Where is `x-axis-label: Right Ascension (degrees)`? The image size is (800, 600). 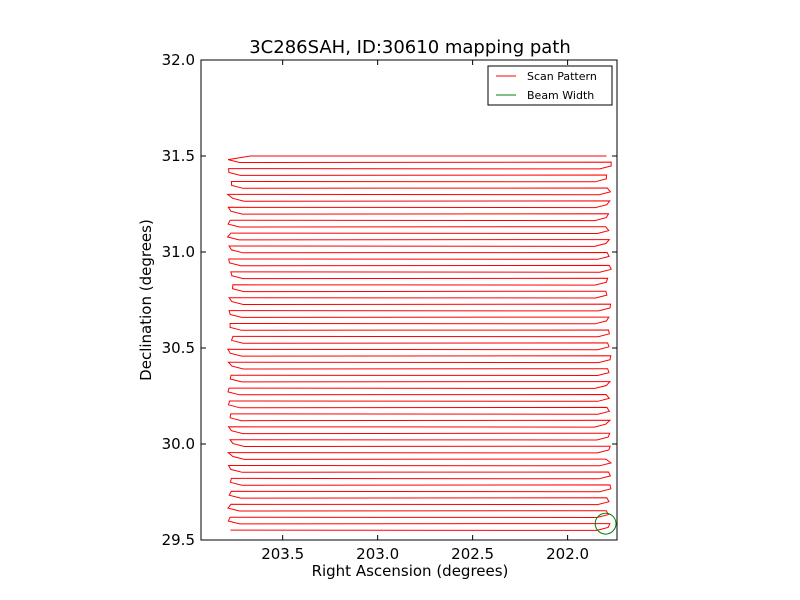
x-axis-label: Right Ascension (degrees) is located at coordinates (410, 571).